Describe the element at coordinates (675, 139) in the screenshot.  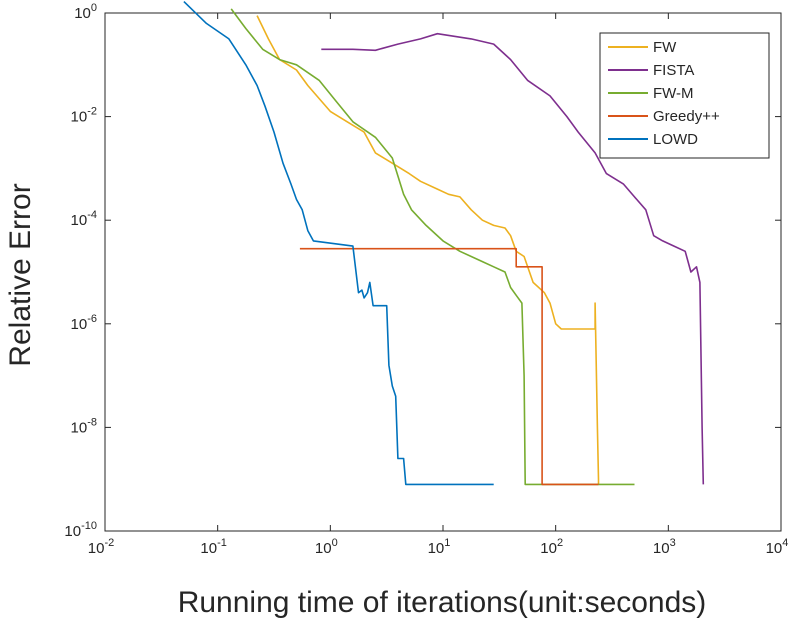
I see `legend-entry: LOWD` at that location.